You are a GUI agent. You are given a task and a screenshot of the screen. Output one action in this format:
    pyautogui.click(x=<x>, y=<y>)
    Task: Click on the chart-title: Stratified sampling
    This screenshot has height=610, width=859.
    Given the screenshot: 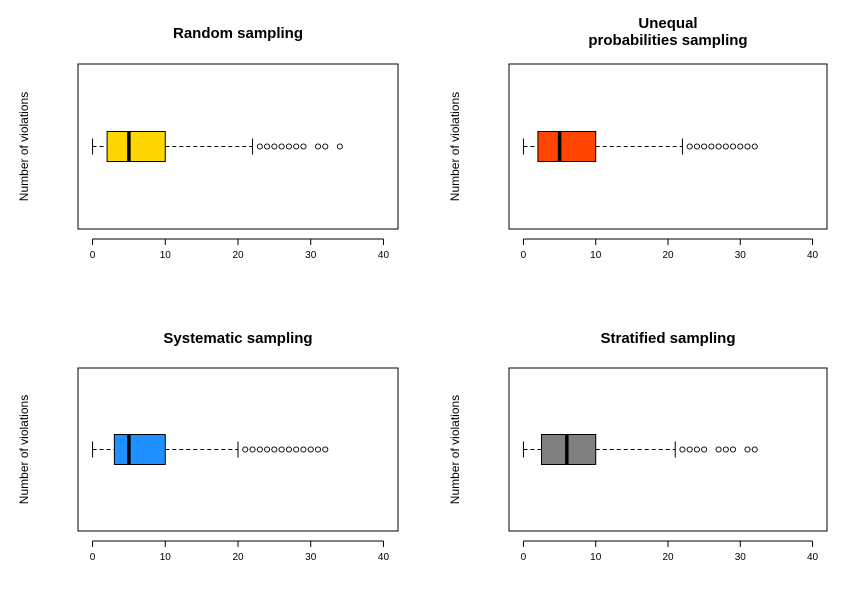 What is the action you would take?
    pyautogui.click(x=667, y=338)
    